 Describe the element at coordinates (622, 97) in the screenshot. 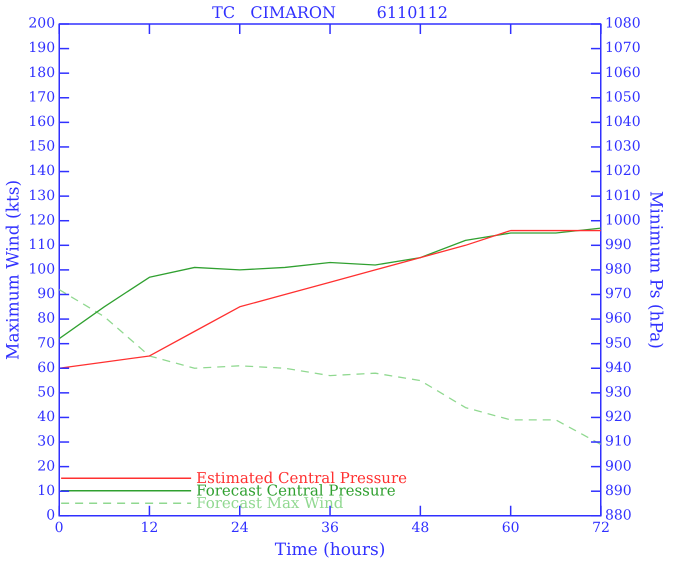

I see `y2-tick-label: 1050` at that location.